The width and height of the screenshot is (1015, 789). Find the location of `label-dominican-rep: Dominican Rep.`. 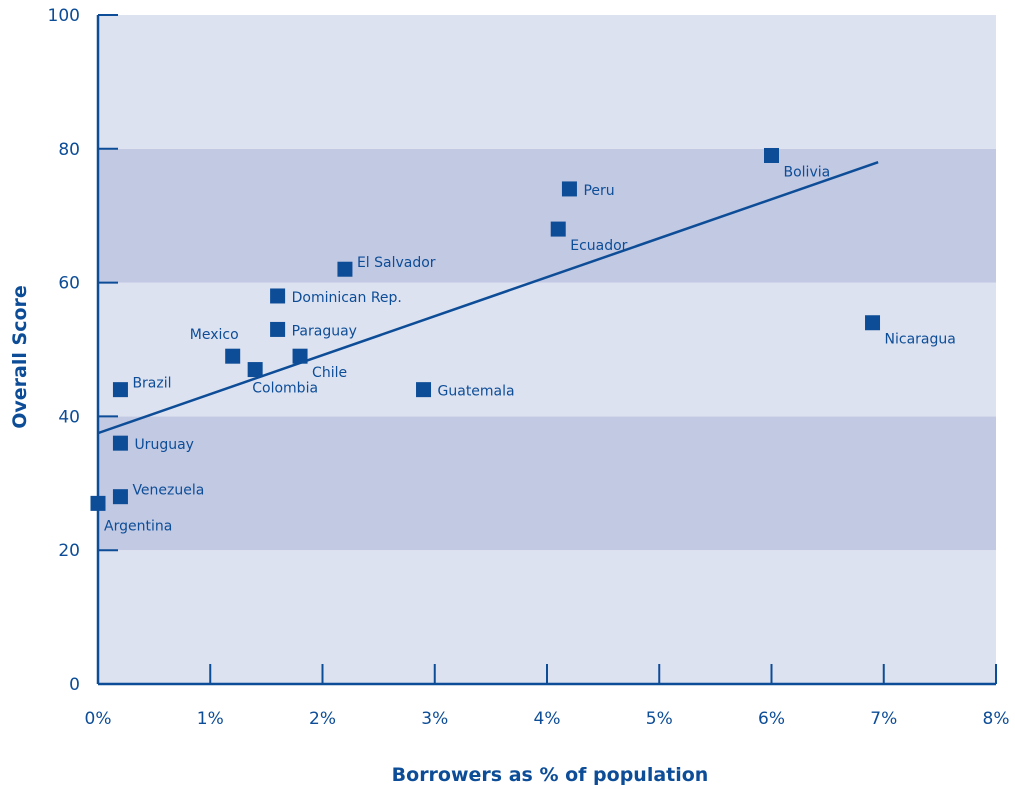

label-dominican-rep: Dominican Rep. is located at coordinates (347, 298).